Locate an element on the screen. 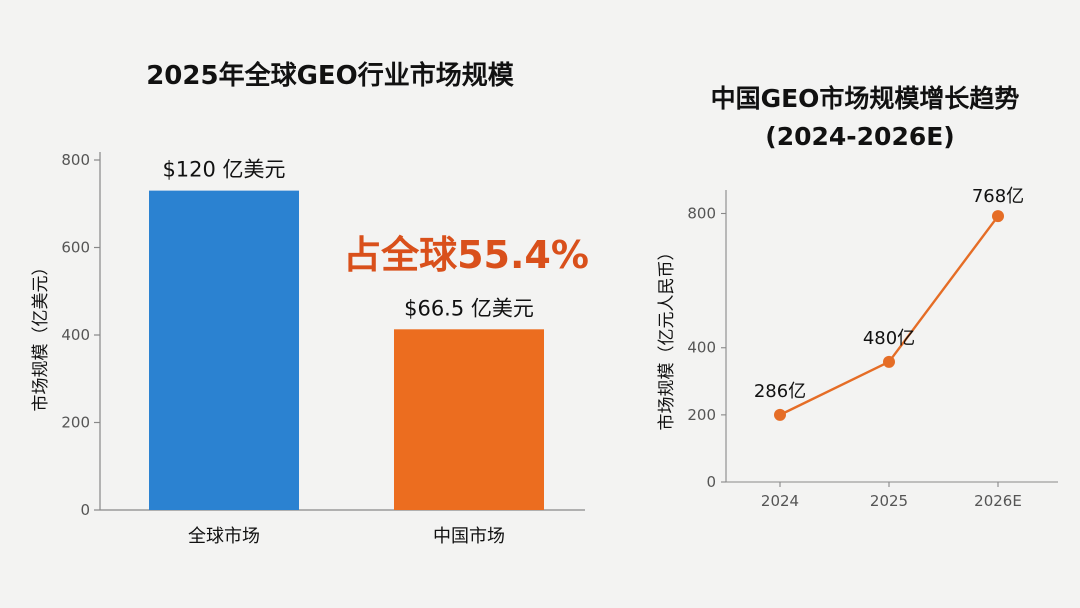 Image resolution: width=1080 pixels, height=608 pixels. line-chart-marks: 286亿 480亿 768亿 is located at coordinates (889, 303).